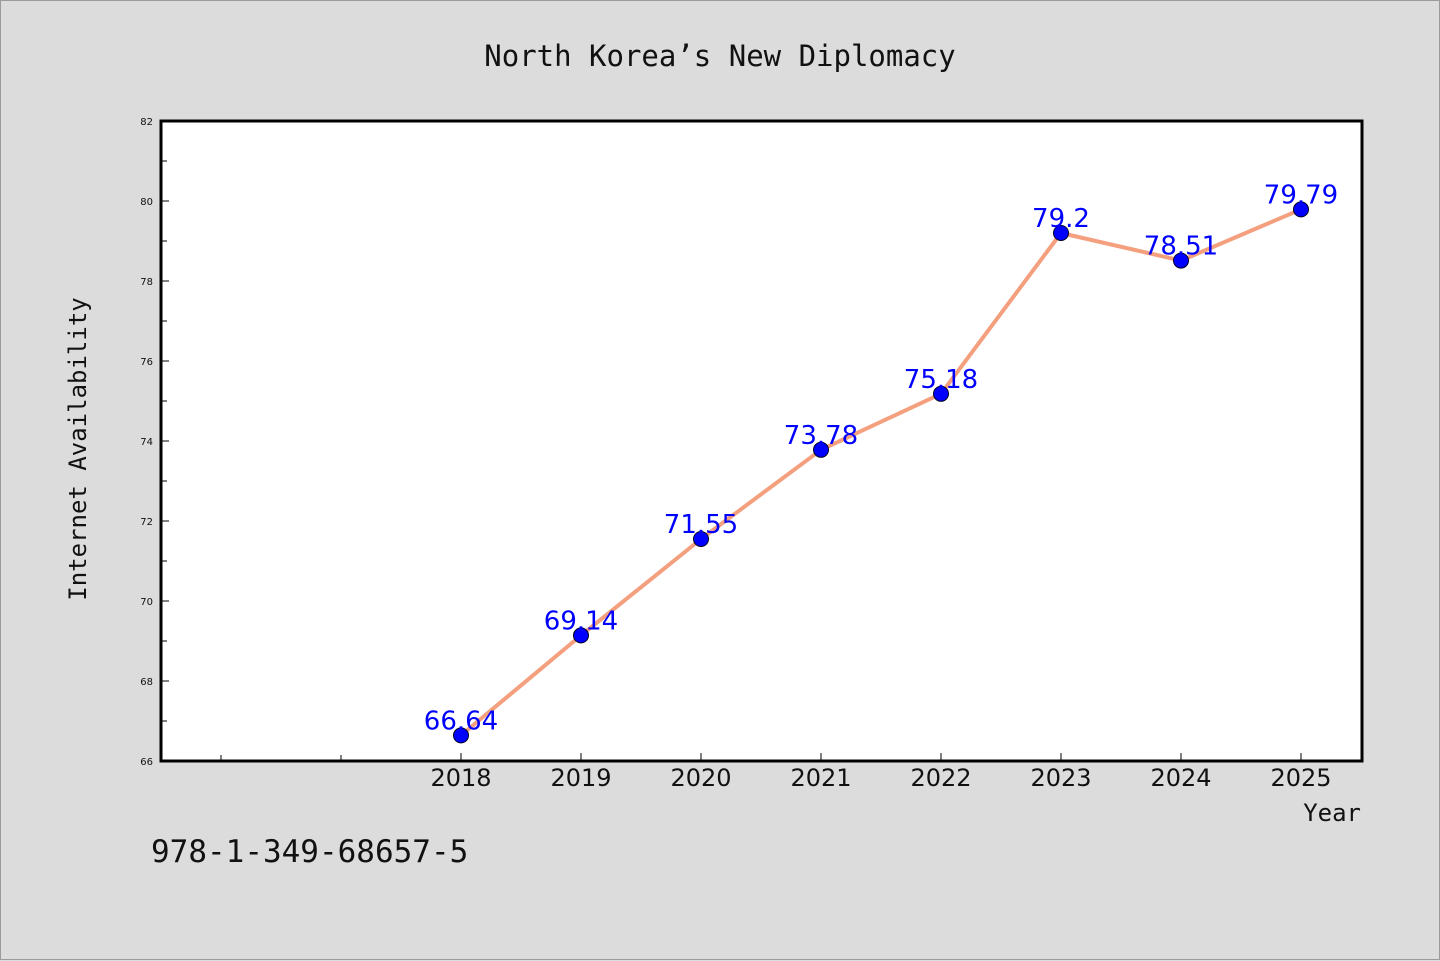 This screenshot has height=961, width=1440. What do you see at coordinates (146, 362) in the screenshot?
I see `y-tick-label: 76` at bounding box center [146, 362].